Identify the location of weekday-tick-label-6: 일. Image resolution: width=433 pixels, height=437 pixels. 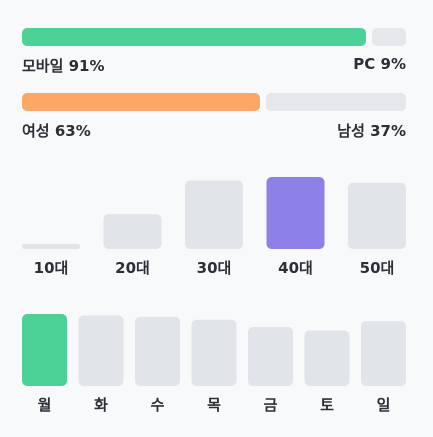
(384, 405).